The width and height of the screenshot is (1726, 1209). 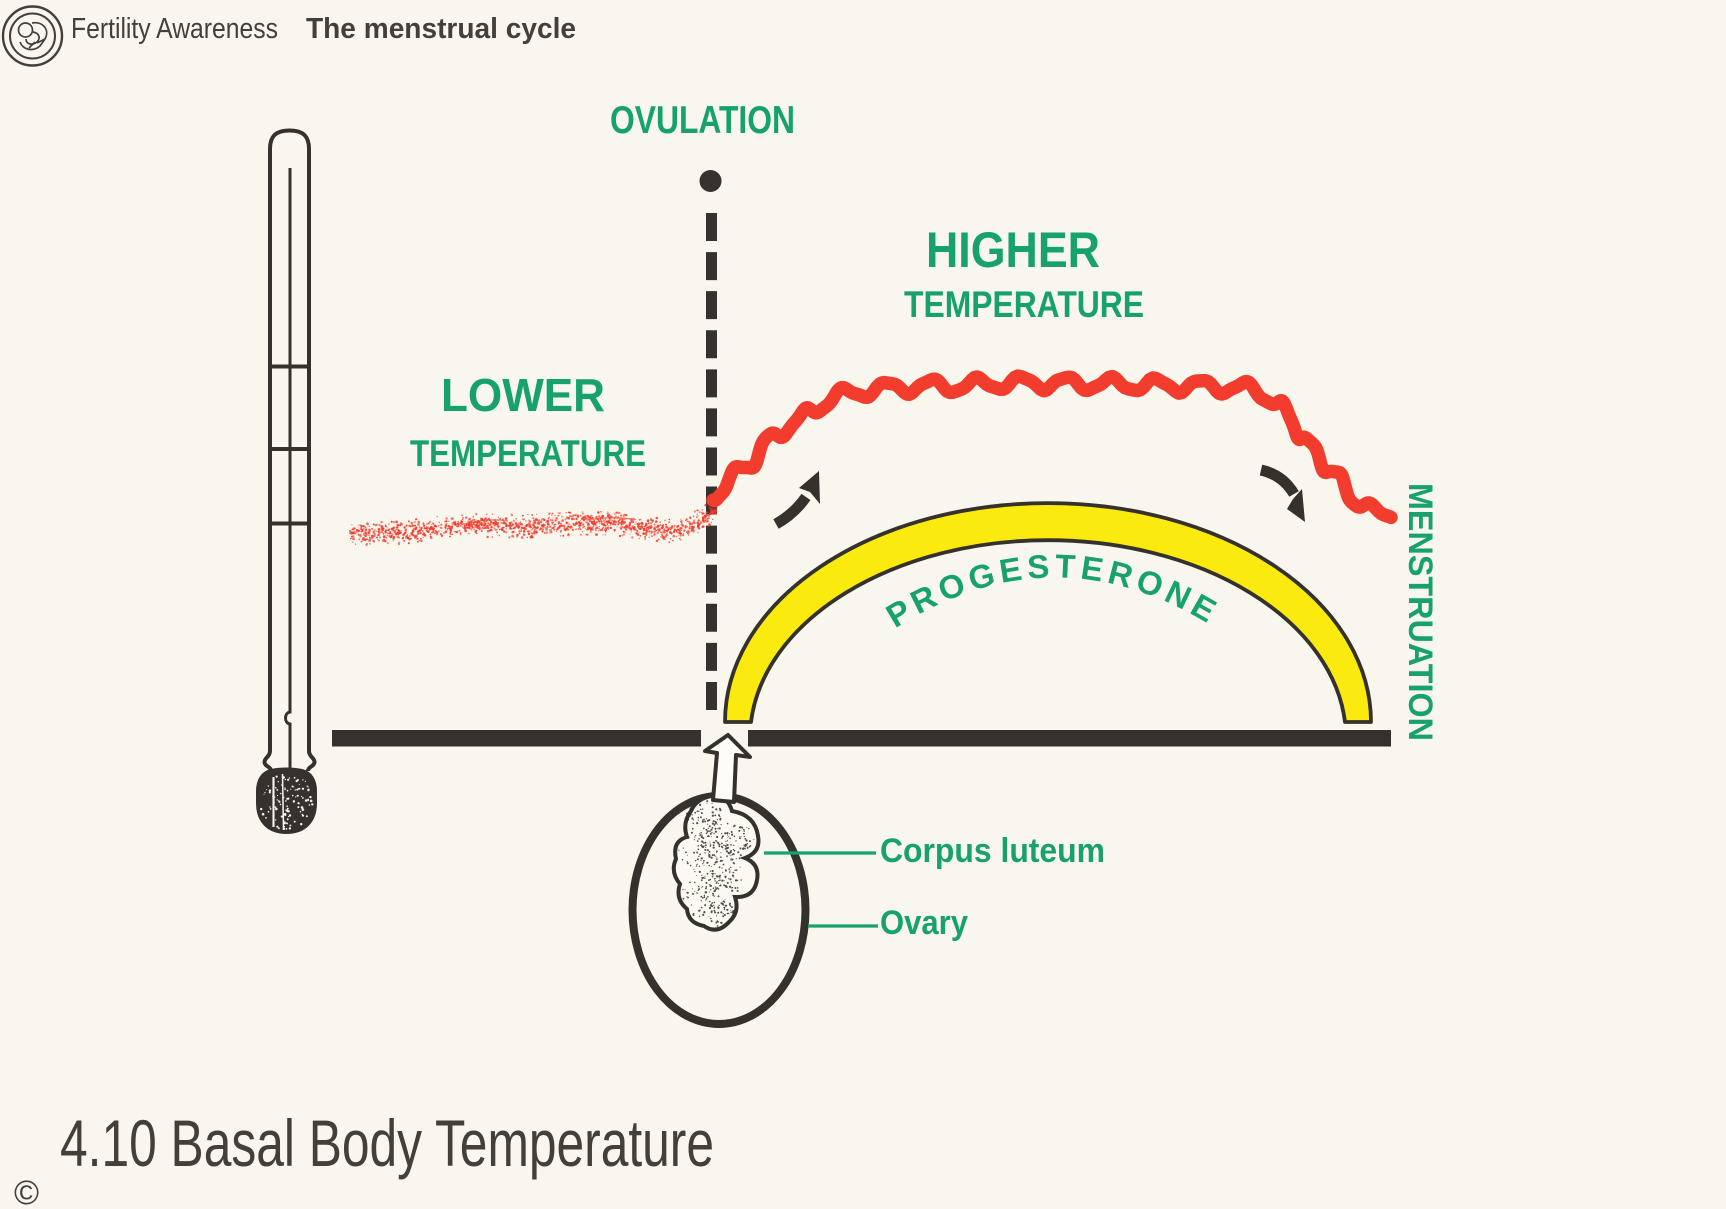 I want to click on svg-text: MENSTRUATION, so click(x=1420, y=612).